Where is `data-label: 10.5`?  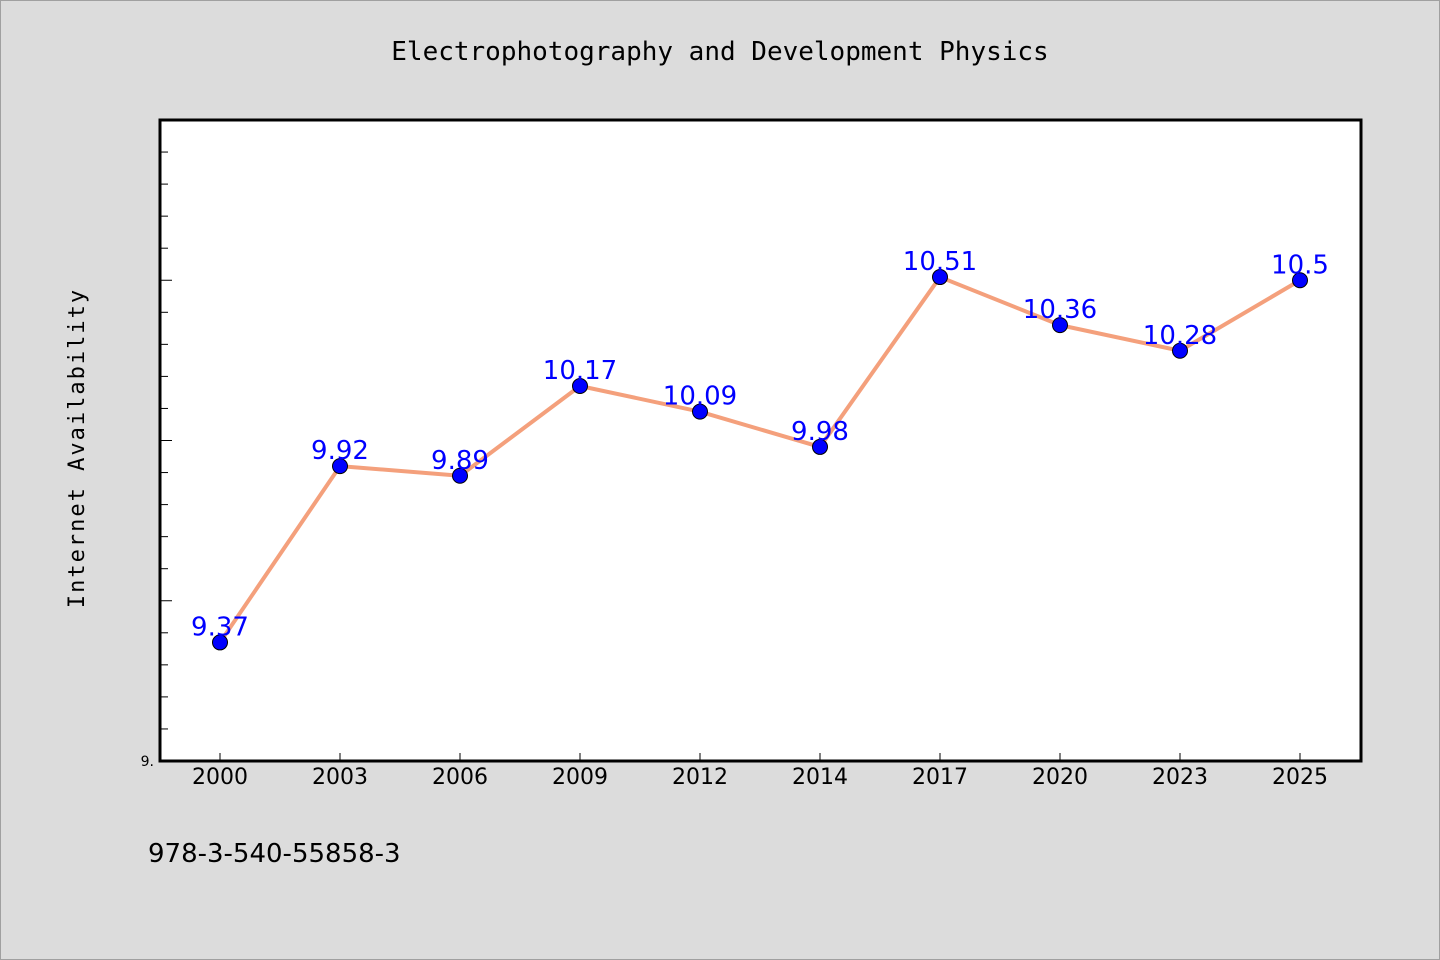
data-label: 10.5 is located at coordinates (1300, 265).